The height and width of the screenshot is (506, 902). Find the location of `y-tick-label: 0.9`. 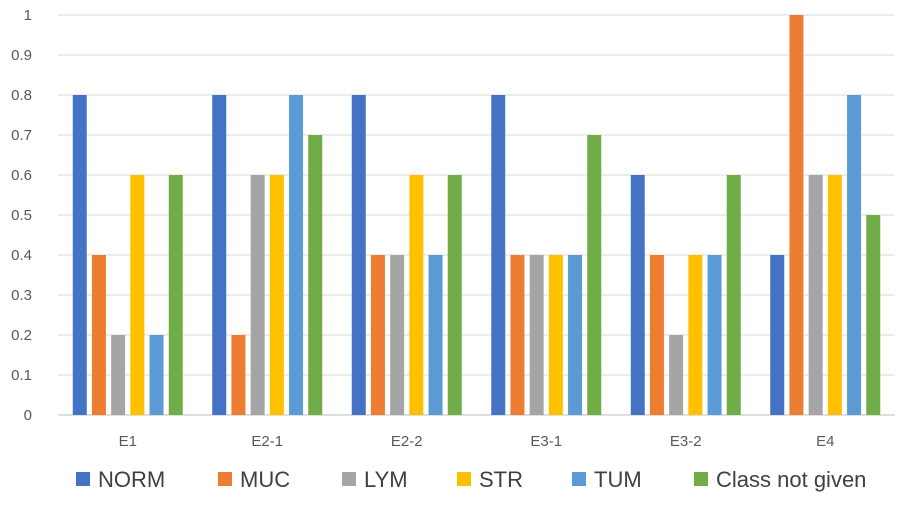

y-tick-label: 0.9 is located at coordinates (21, 55).